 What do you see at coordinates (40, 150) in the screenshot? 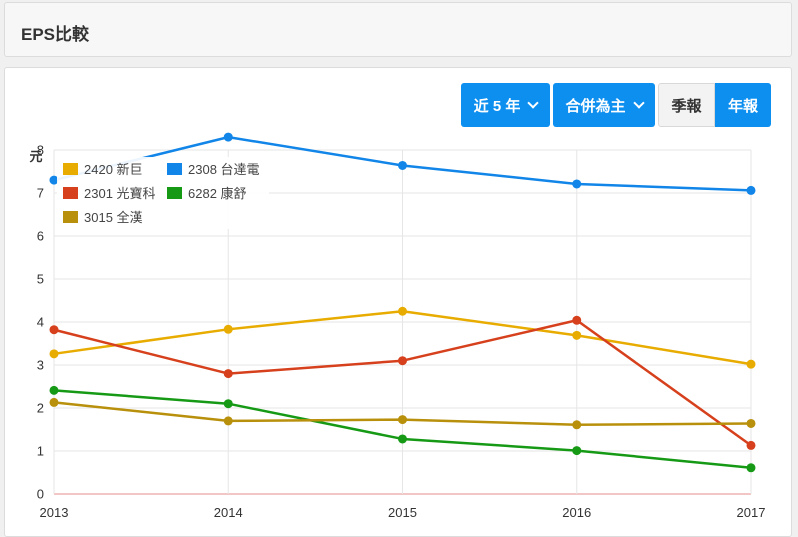
I see `y-tick-label: 8` at bounding box center [40, 150].